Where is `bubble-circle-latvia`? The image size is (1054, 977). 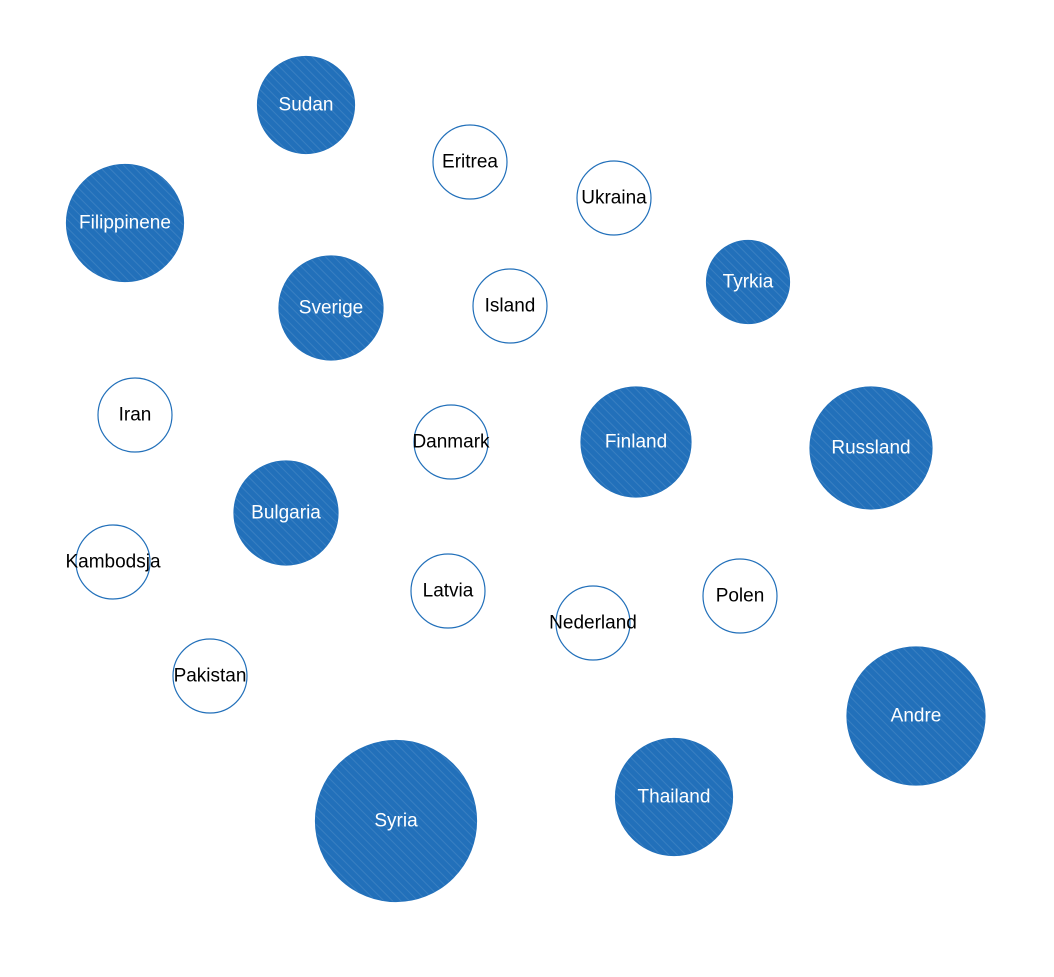
bubble-circle-latvia is located at coordinates (448, 591).